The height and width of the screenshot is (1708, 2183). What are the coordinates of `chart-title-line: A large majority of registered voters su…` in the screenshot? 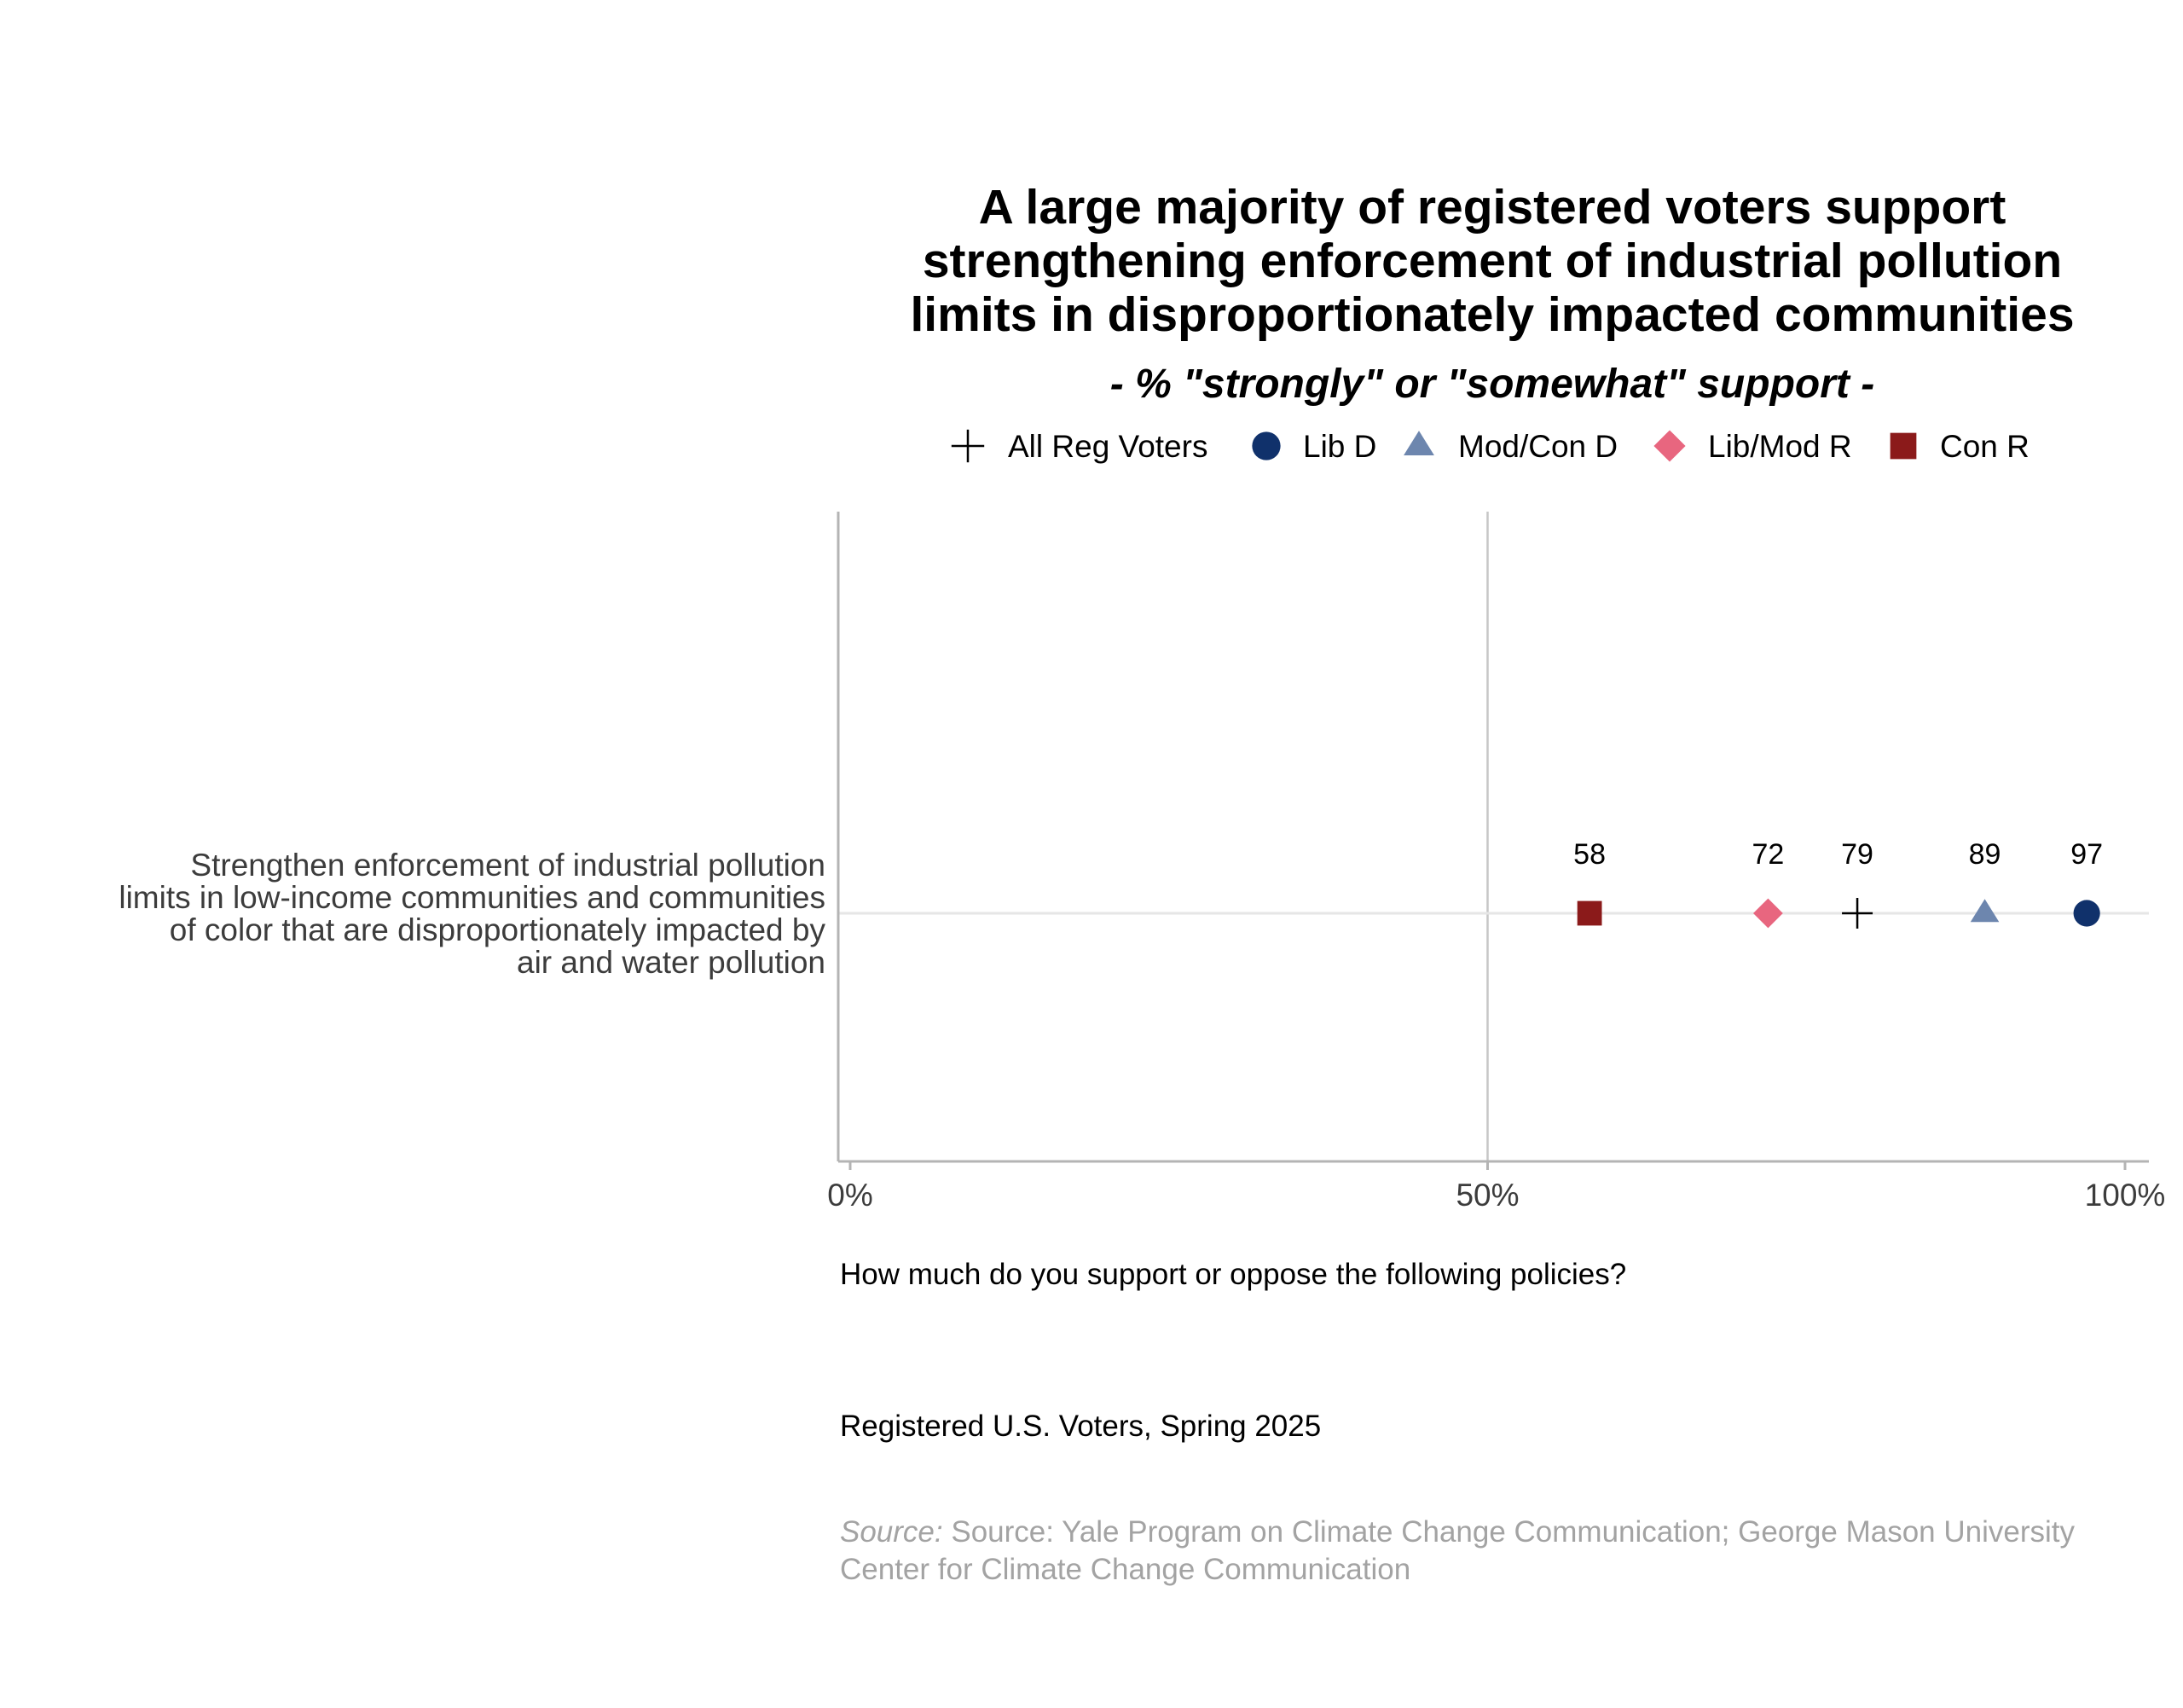 It's located at (1492, 207).